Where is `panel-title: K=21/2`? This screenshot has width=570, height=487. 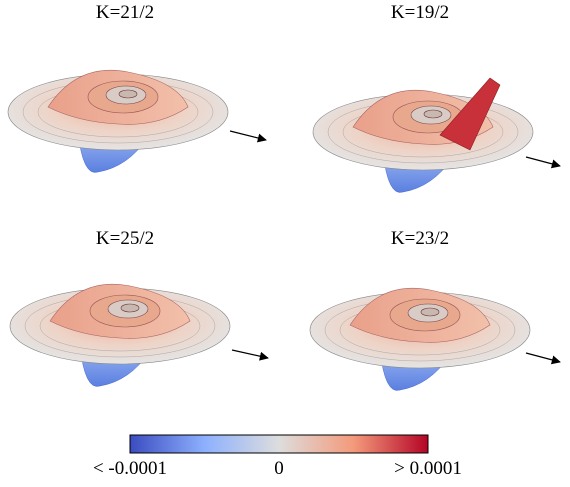 panel-title: K=21/2 is located at coordinates (125, 12).